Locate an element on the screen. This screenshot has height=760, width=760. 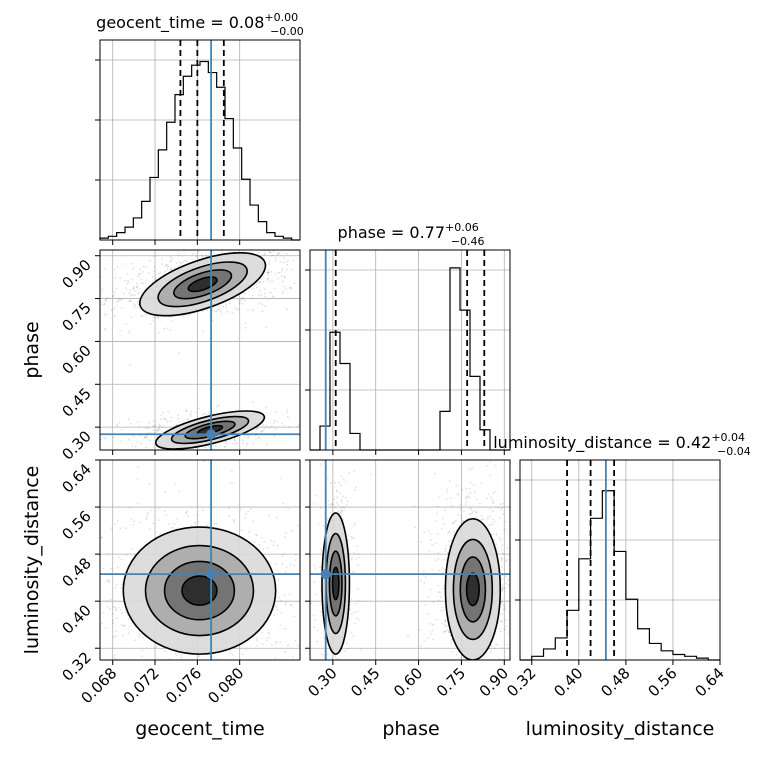
truth-point is located at coordinates (211, 574).